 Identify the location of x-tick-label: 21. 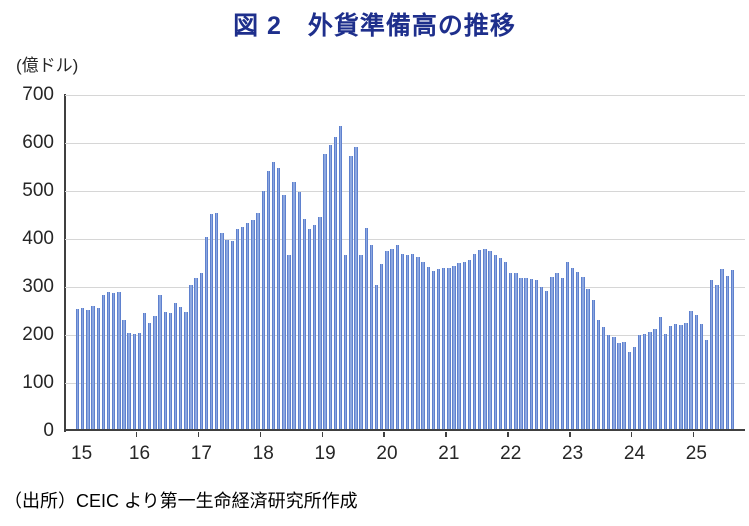
(449, 453).